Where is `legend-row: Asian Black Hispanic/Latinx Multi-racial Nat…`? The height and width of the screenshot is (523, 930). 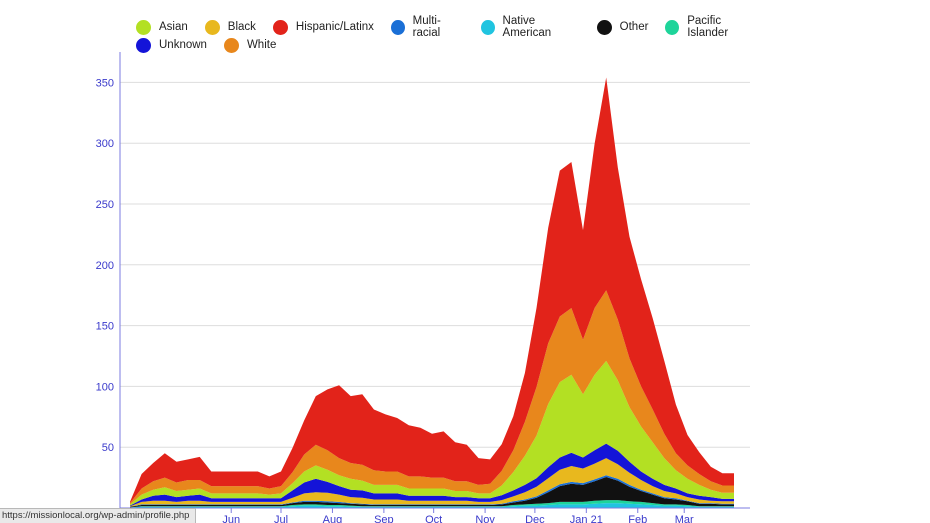
legend-row: Asian Black Hispanic/Latinx Multi-racial Nat… is located at coordinates (456, 27).